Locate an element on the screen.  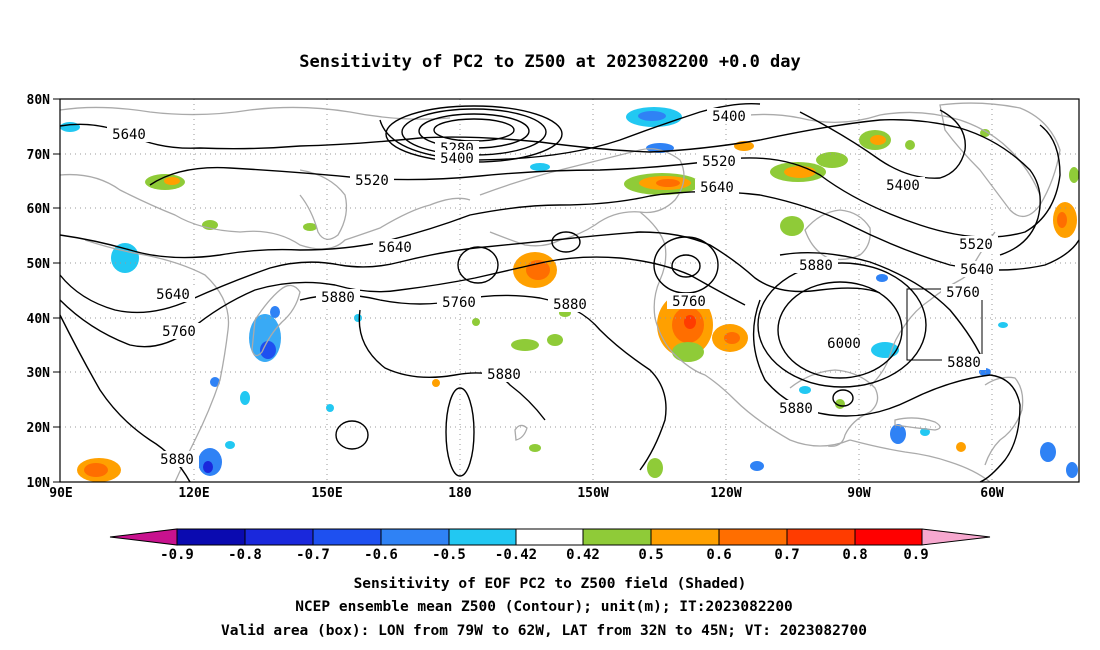
coast-hudson is located at coordinates (837, 235).